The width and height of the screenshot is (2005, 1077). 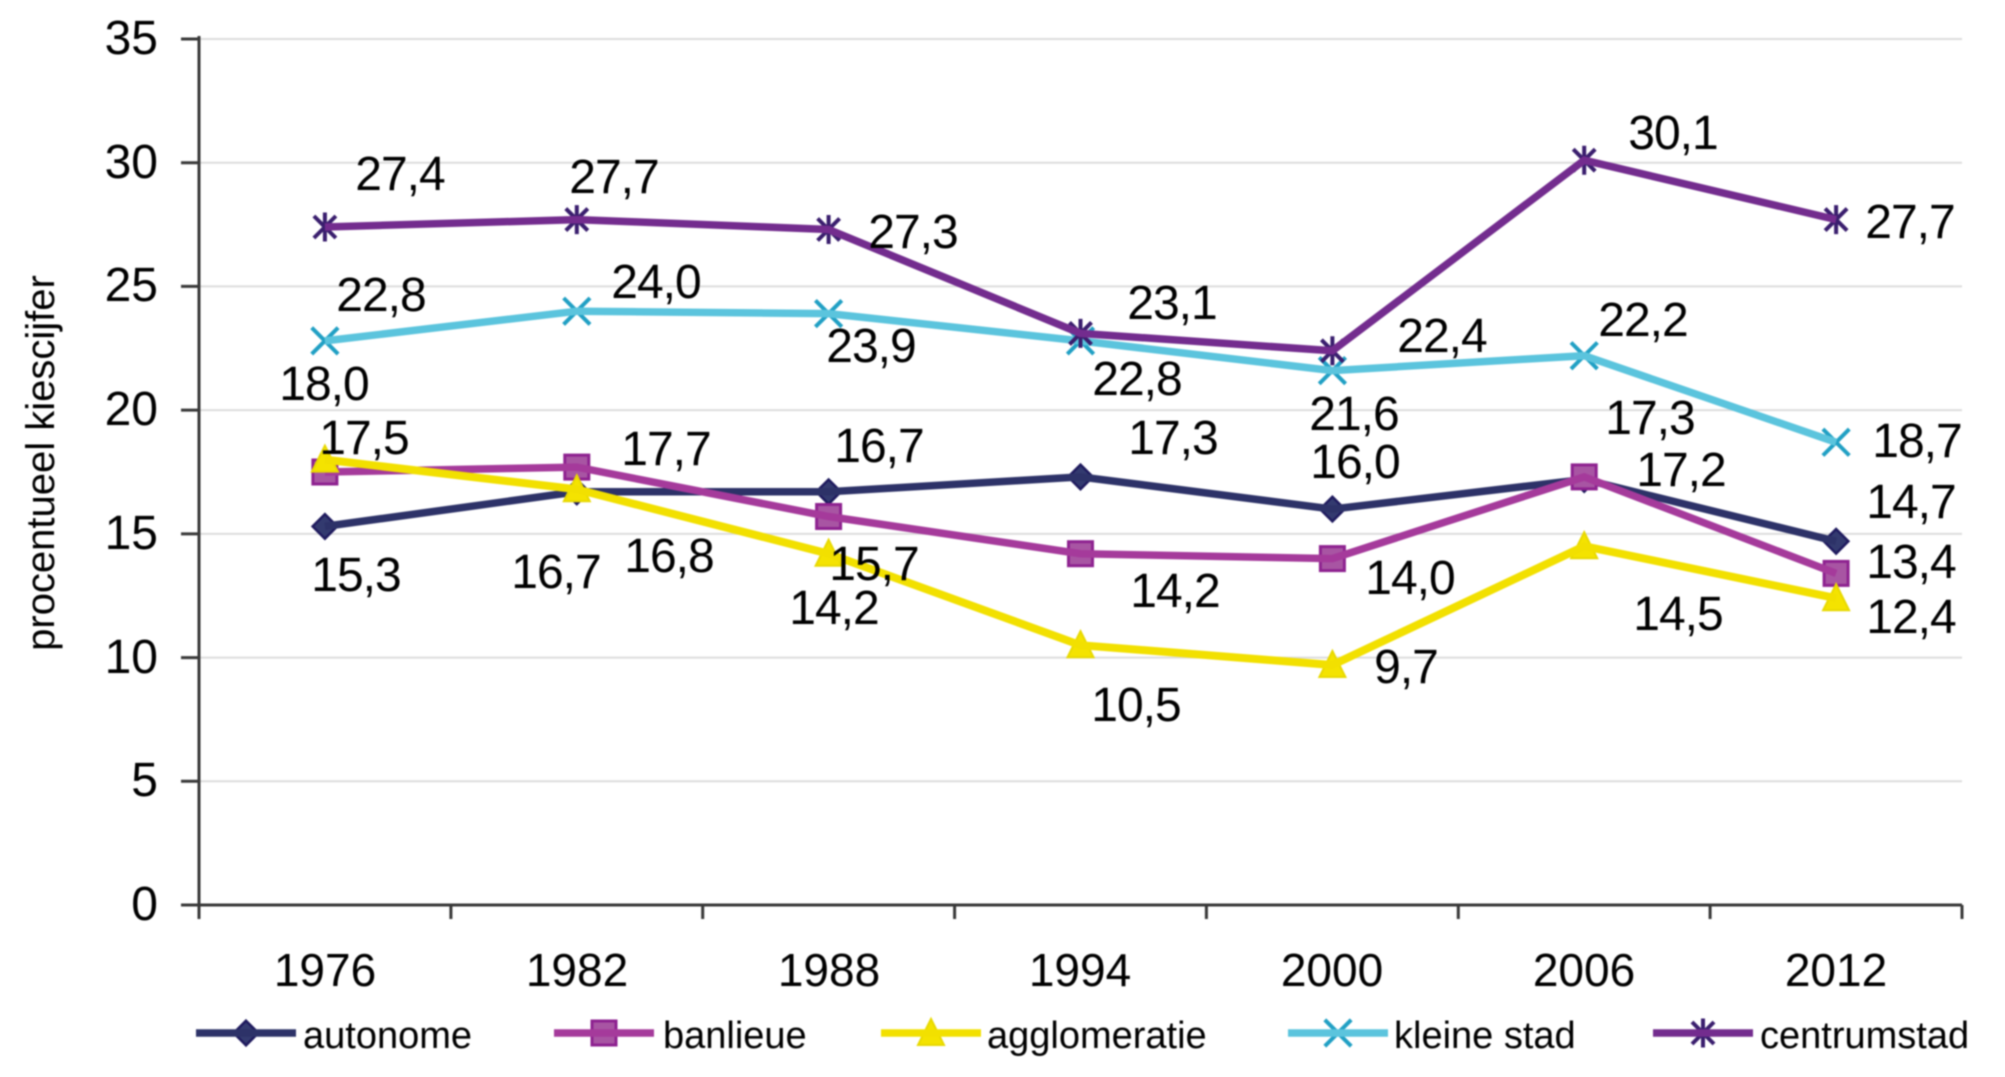 I want to click on svg-text: 30, so click(x=131, y=162).